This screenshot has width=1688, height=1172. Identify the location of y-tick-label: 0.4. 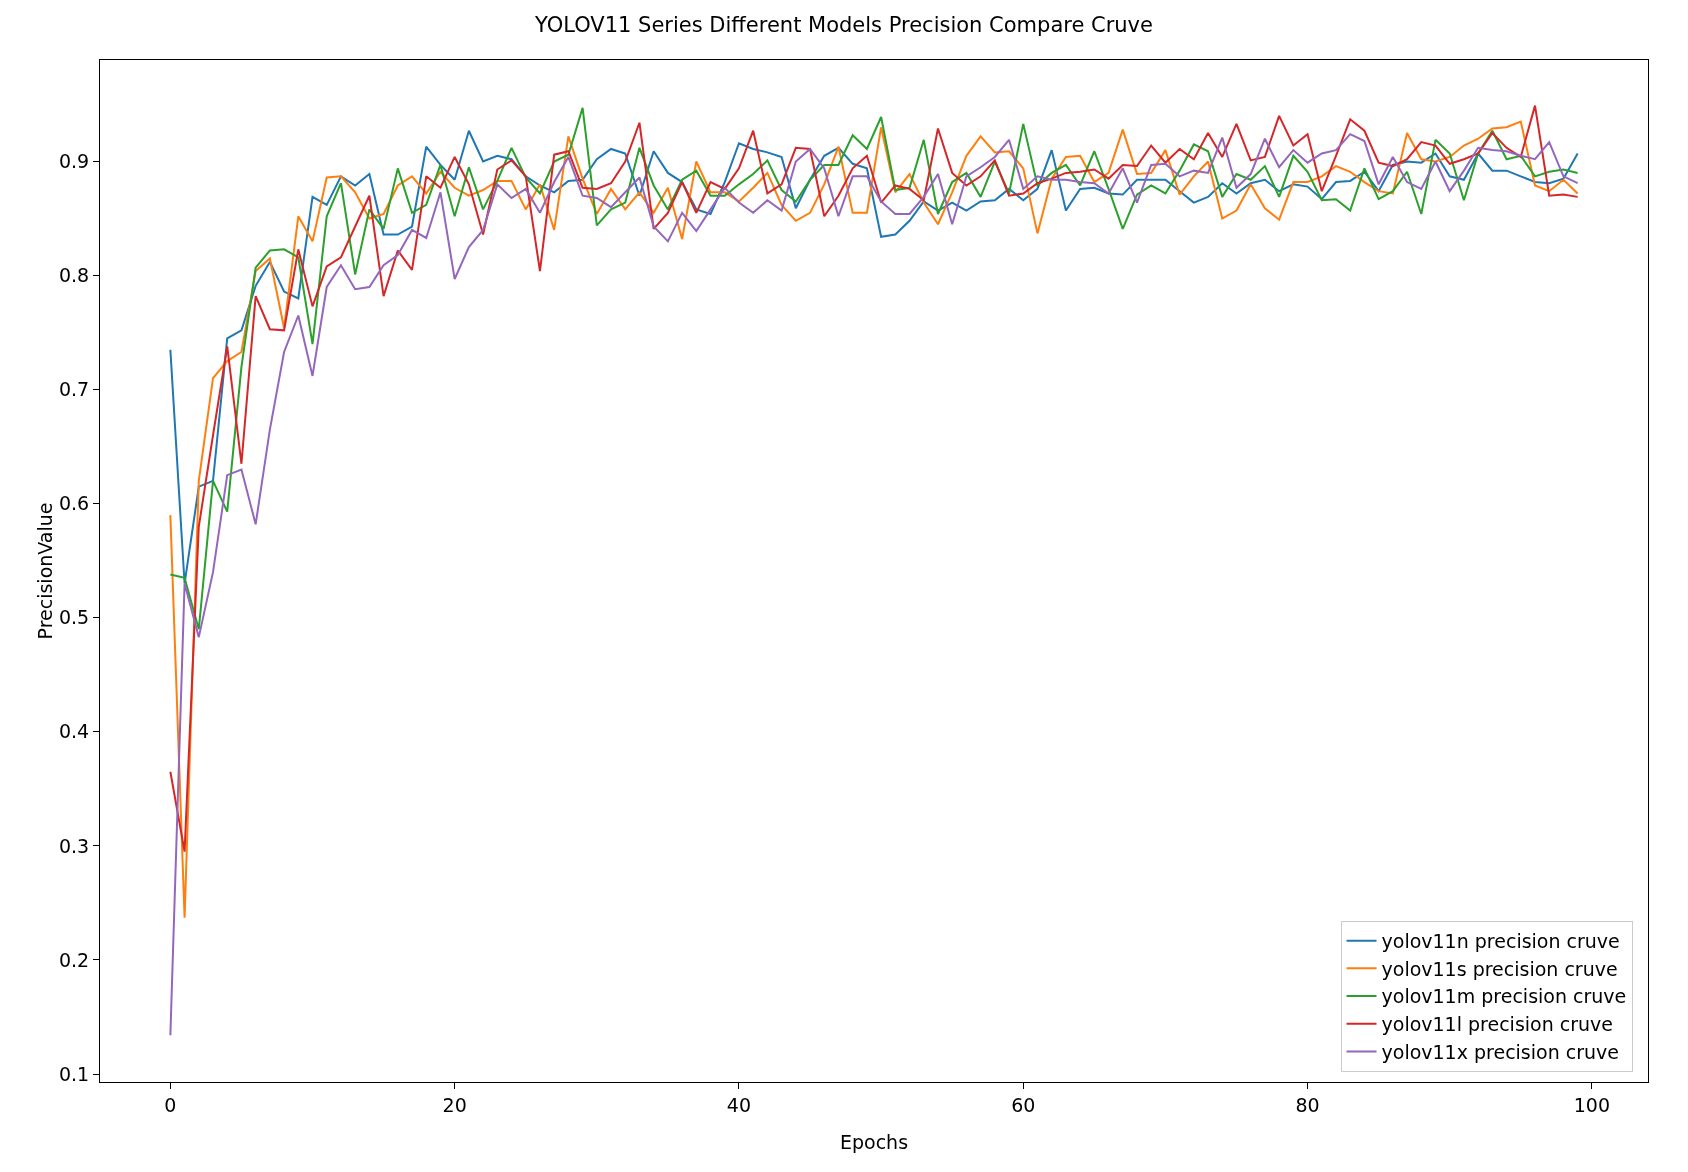
(74, 731).